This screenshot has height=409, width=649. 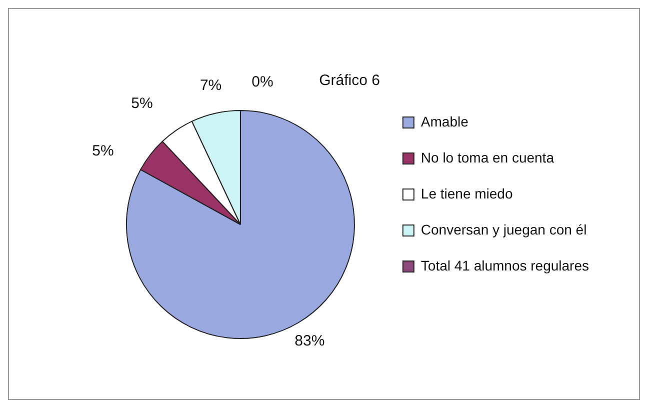 I want to click on legend-label: Total 41 alumnos regulares, so click(x=505, y=265).